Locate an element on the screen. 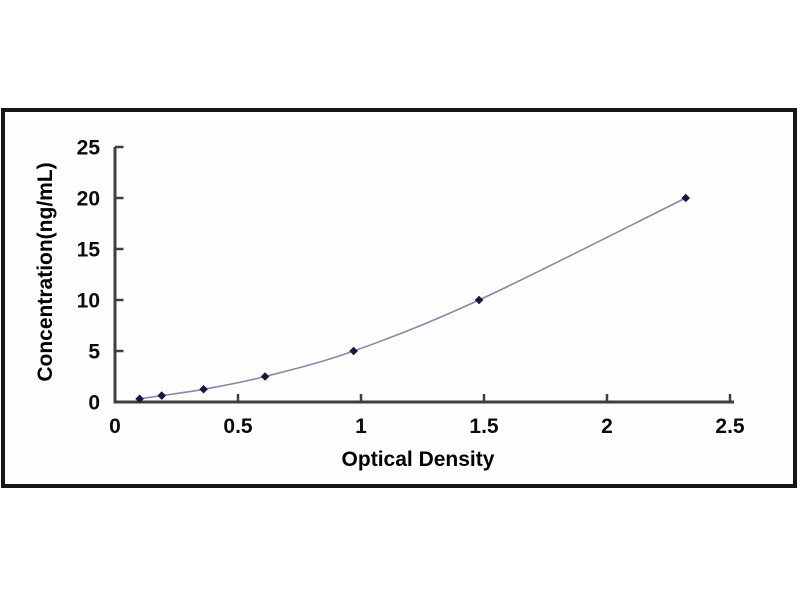 Image resolution: width=800 pixels, height=600 pixels. y-tick-label: 10 is located at coordinates (88, 301).